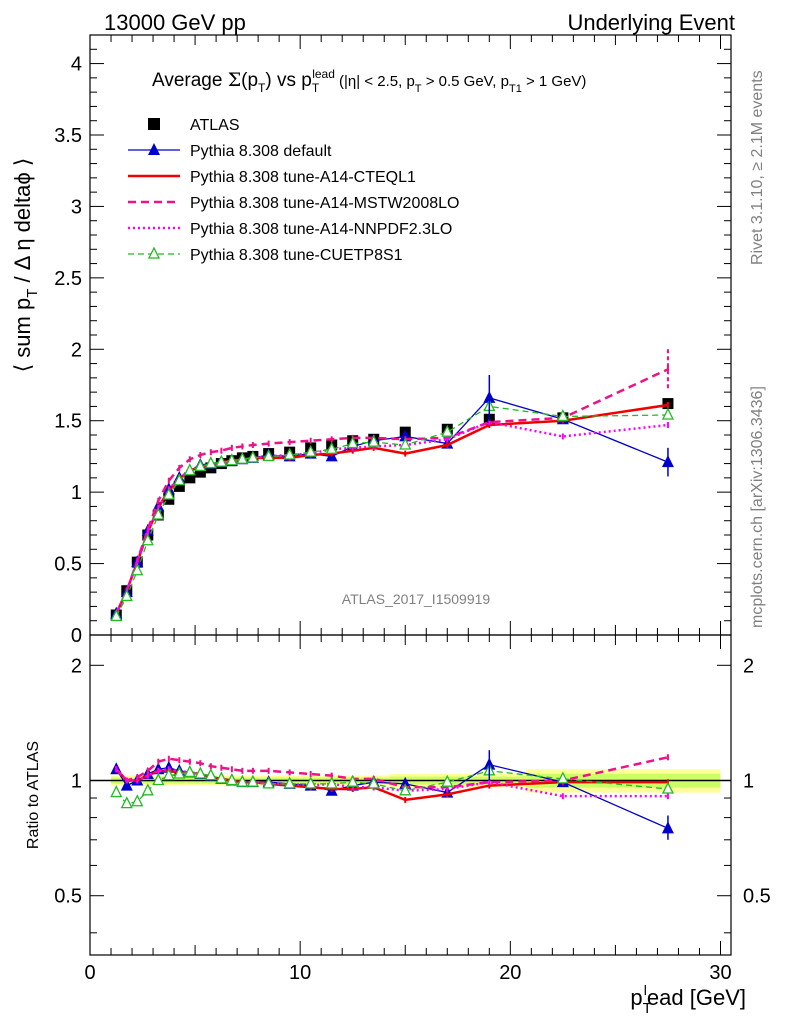  Describe the element at coordinates (68, 565) in the screenshot. I see `y-tick-label: 0.5` at that location.